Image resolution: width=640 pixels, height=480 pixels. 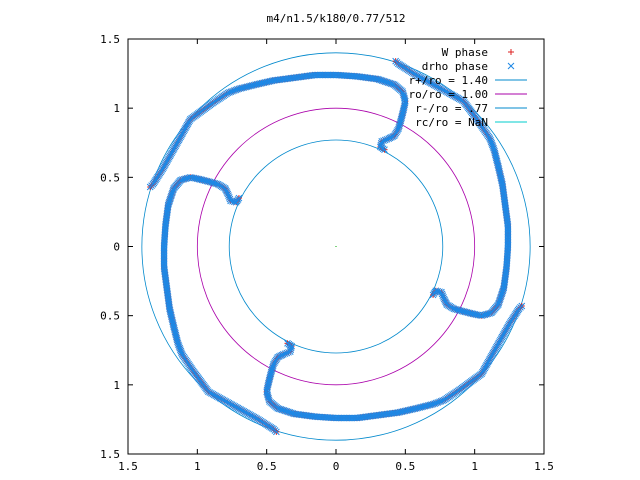 What do you see at coordinates (335, 18) in the screenshot?
I see `chart-title: m4/n1.5/k180/0.77/512` at bounding box center [335, 18].